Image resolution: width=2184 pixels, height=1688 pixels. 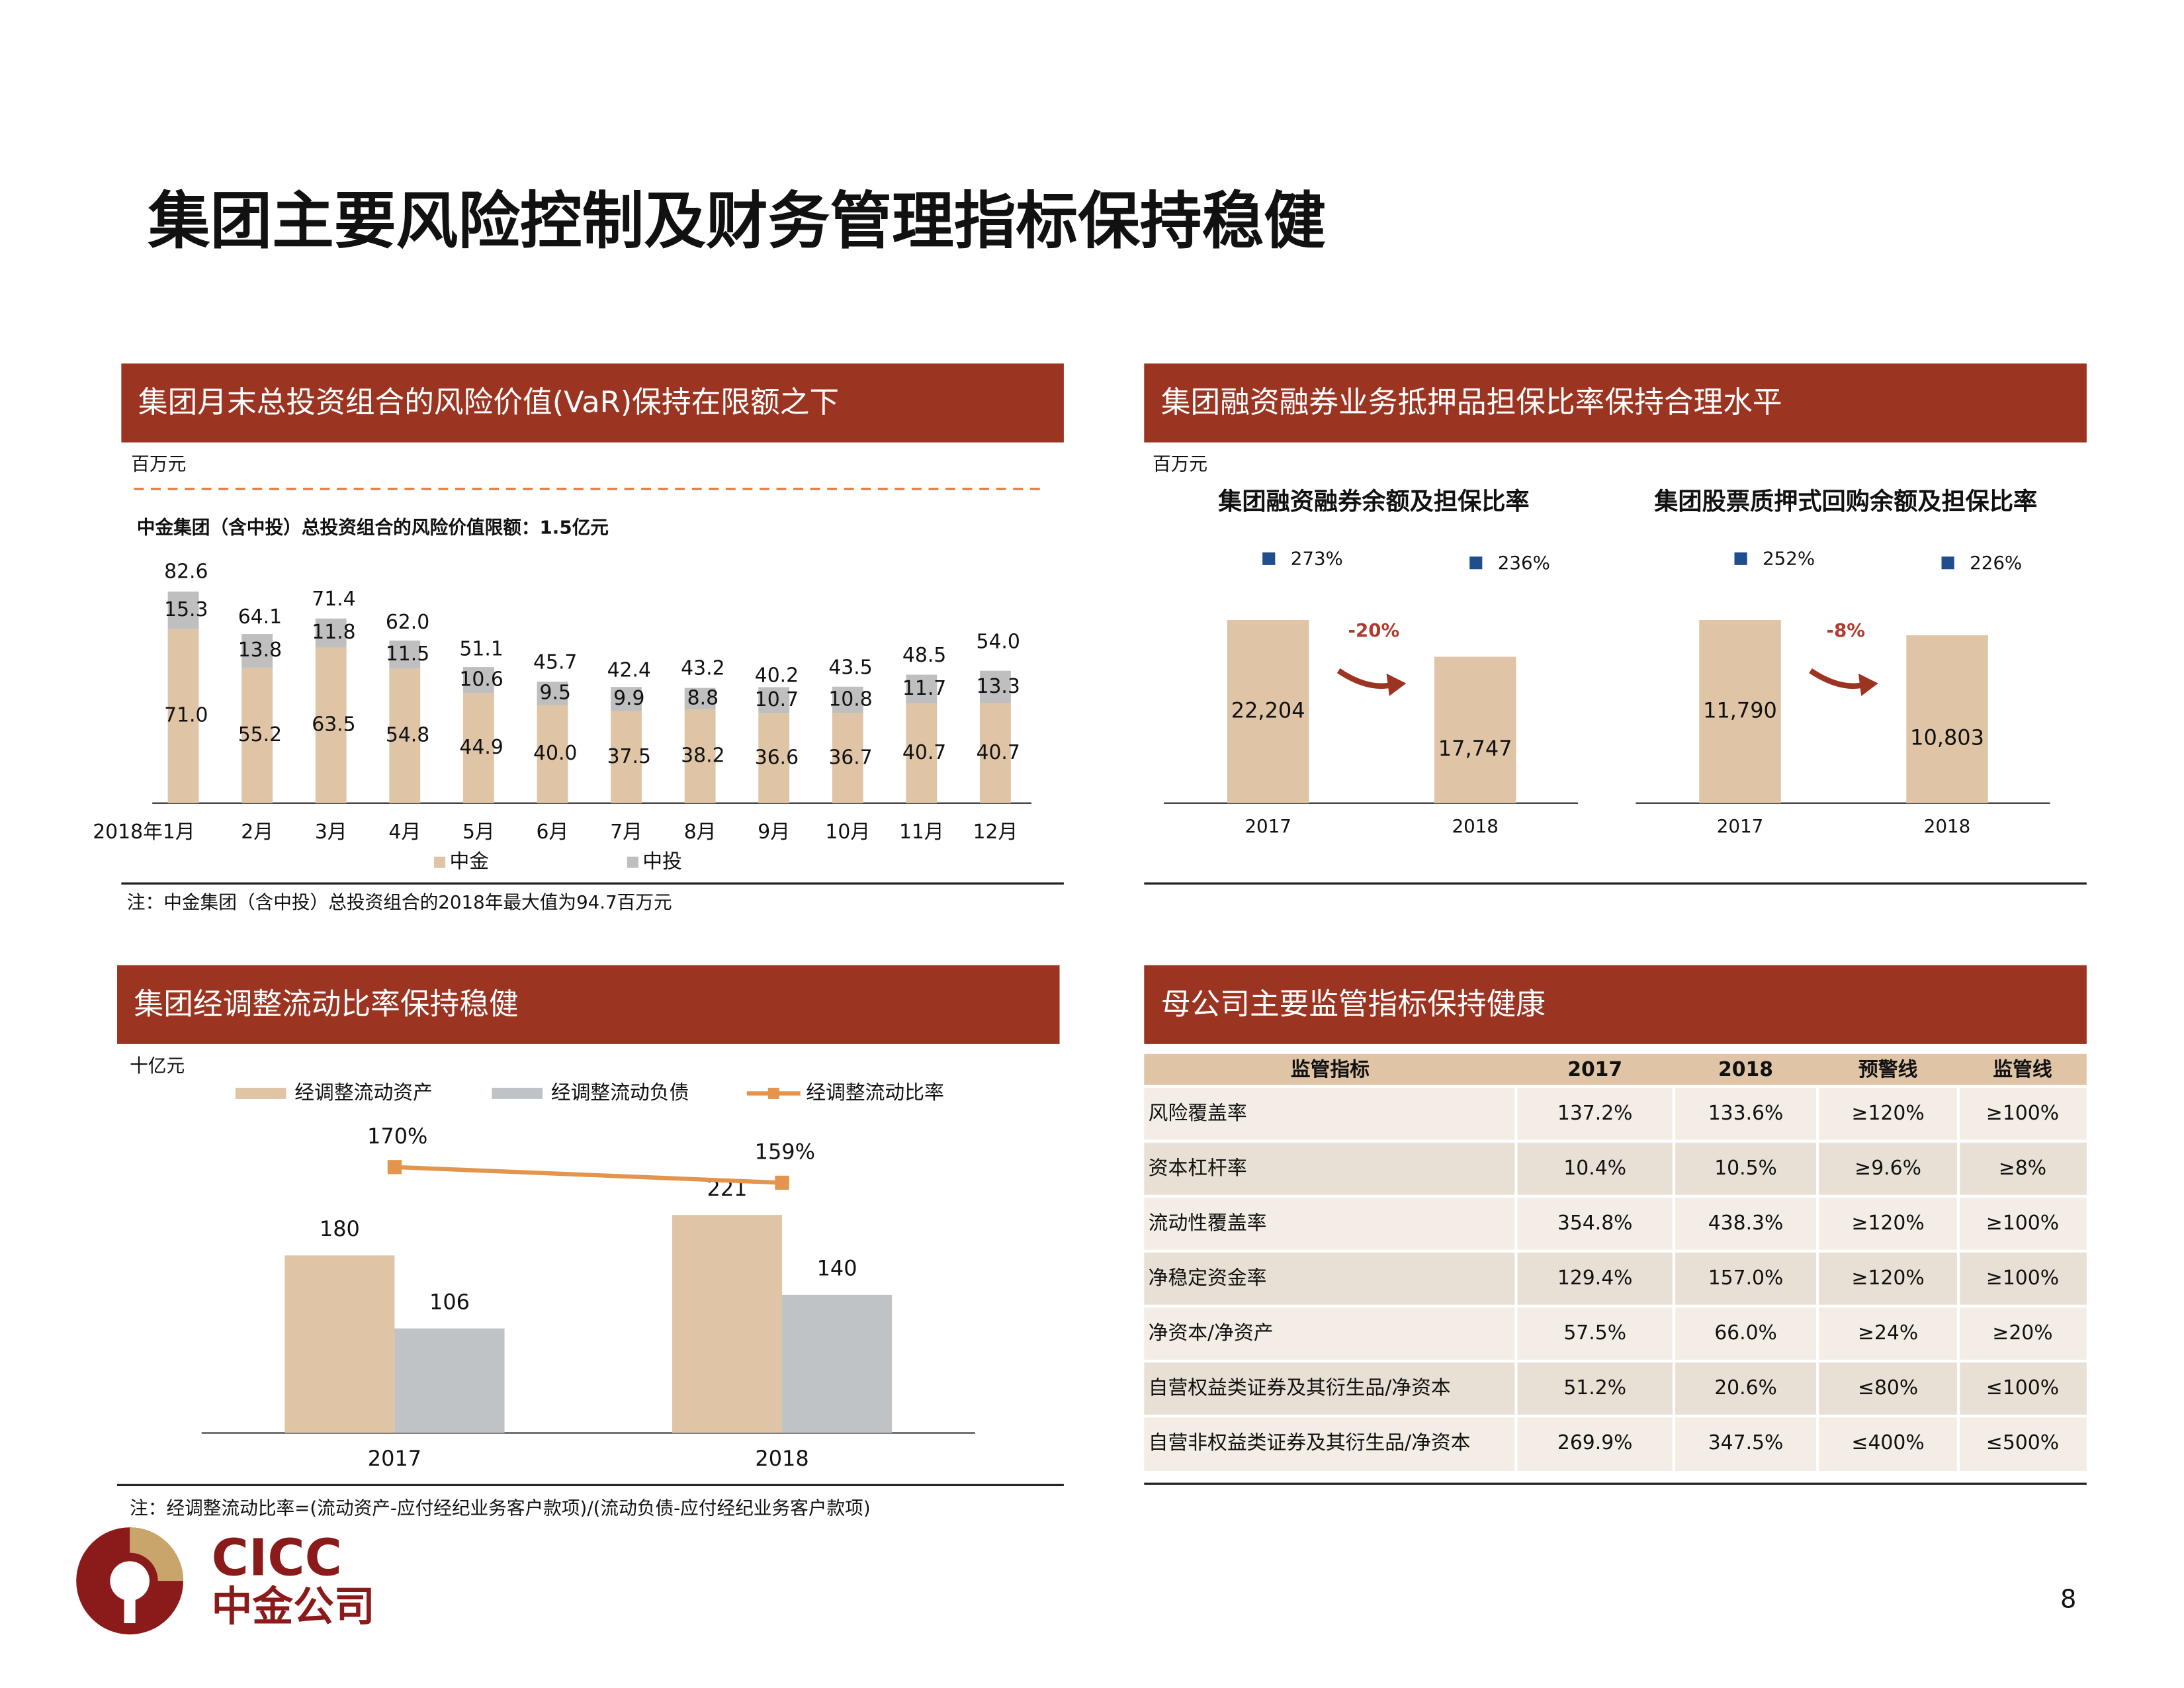 I want to click on total-label: 71.4, so click(x=333, y=599).